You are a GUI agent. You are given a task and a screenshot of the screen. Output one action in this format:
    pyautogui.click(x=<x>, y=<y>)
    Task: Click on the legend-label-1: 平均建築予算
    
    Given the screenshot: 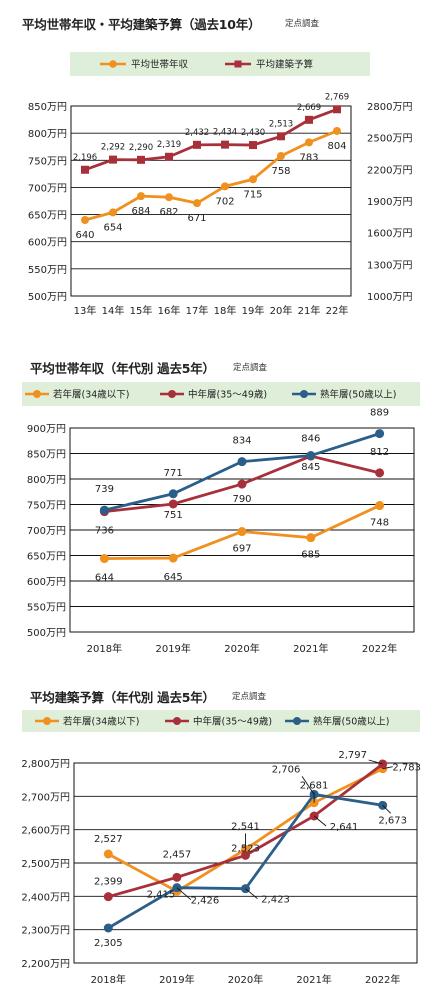 What is the action you would take?
    pyautogui.click(x=284, y=65)
    